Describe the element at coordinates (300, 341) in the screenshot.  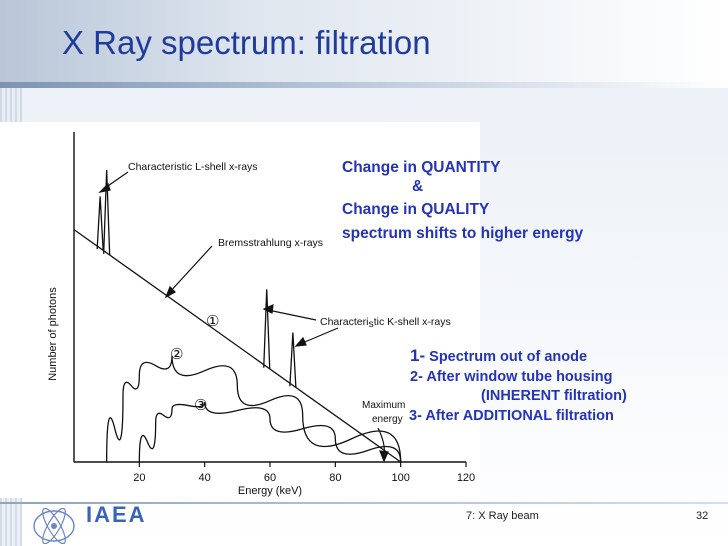
I see `k-shell-arrowhead-b` at that location.